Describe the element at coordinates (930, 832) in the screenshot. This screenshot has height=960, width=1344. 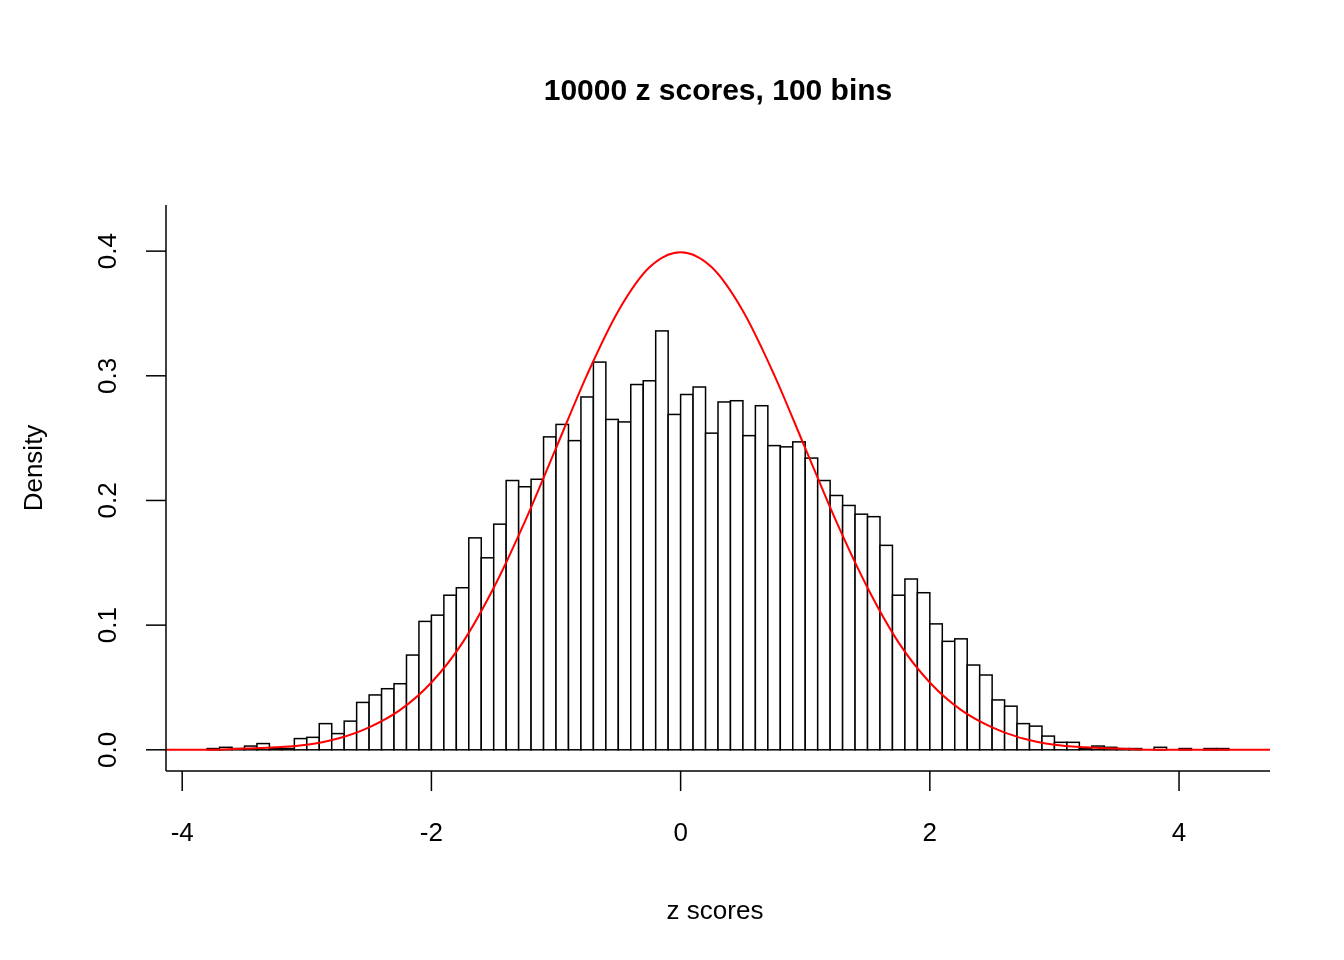
I see `x-tick-label: 2` at that location.